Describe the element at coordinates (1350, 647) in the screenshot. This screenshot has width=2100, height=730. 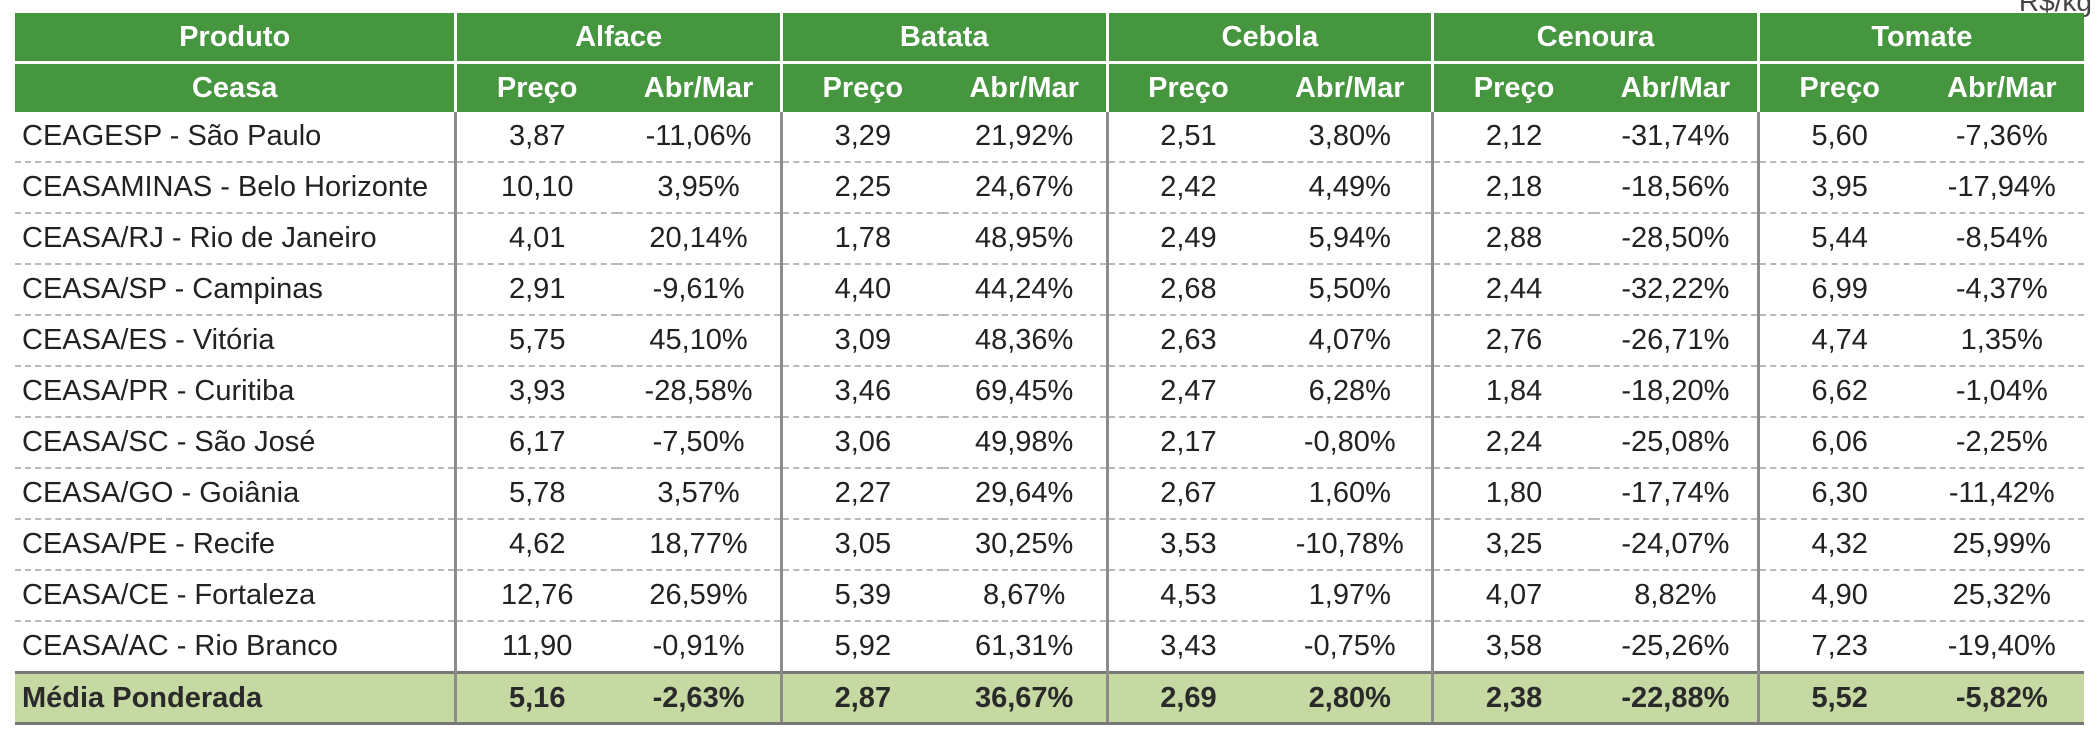
I see `change-cell: -0,75%` at that location.